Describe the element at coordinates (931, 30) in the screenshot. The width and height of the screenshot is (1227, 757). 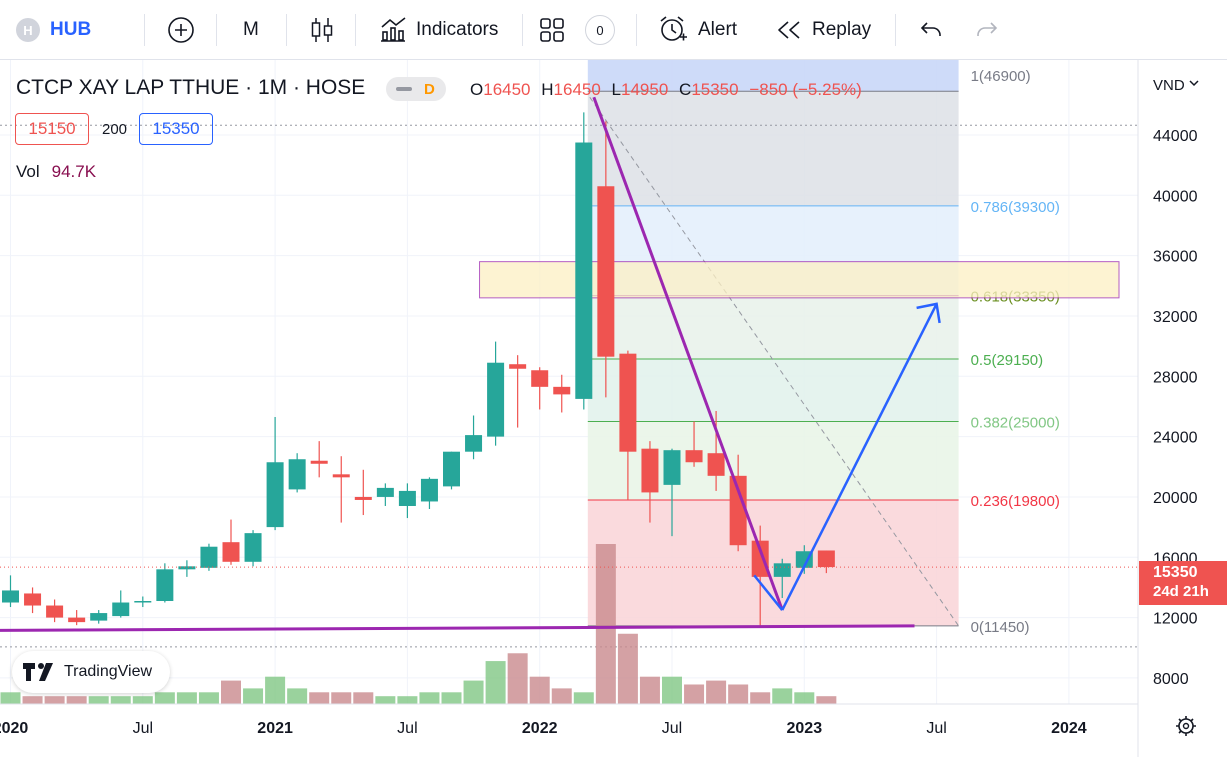
I see `undo-button` at that location.